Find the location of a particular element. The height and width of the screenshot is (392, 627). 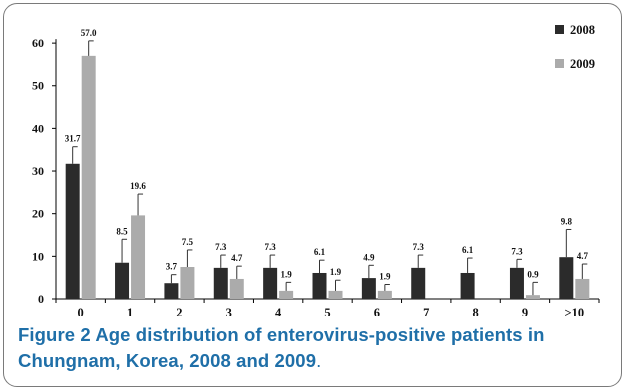

y-tick-label: 10 is located at coordinates (38, 256).